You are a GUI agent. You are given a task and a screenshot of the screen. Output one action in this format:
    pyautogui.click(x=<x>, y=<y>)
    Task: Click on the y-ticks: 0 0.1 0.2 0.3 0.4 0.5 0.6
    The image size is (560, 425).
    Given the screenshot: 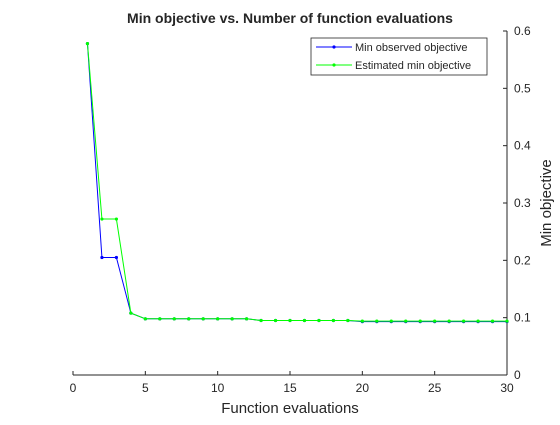 What is the action you would take?
    pyautogui.click(x=517, y=203)
    